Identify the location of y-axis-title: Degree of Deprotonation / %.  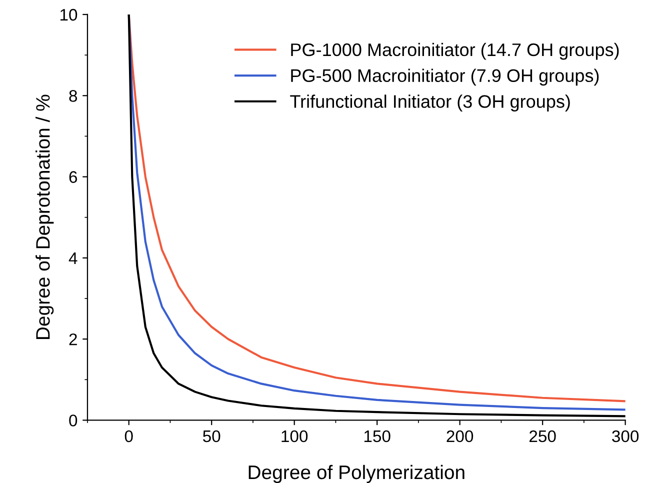
(45, 216).